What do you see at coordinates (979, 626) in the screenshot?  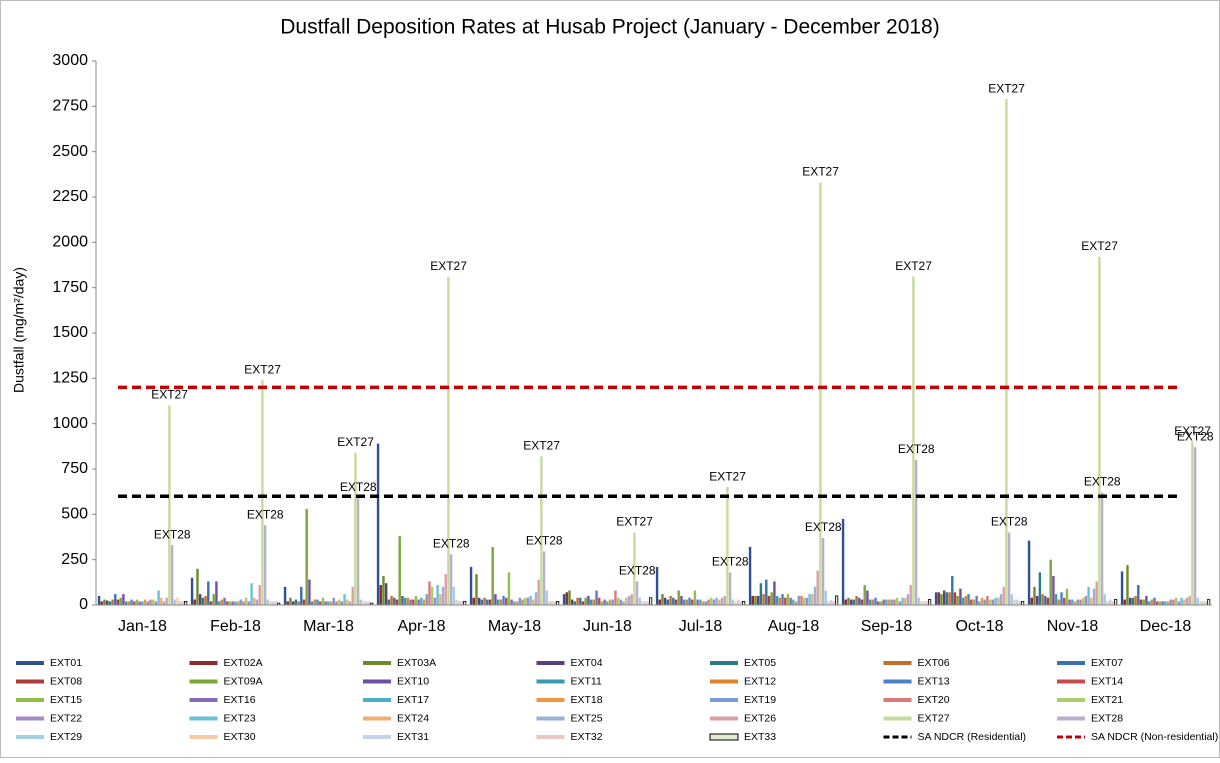 I see `x-tick-label: Oct-18` at bounding box center [979, 626].